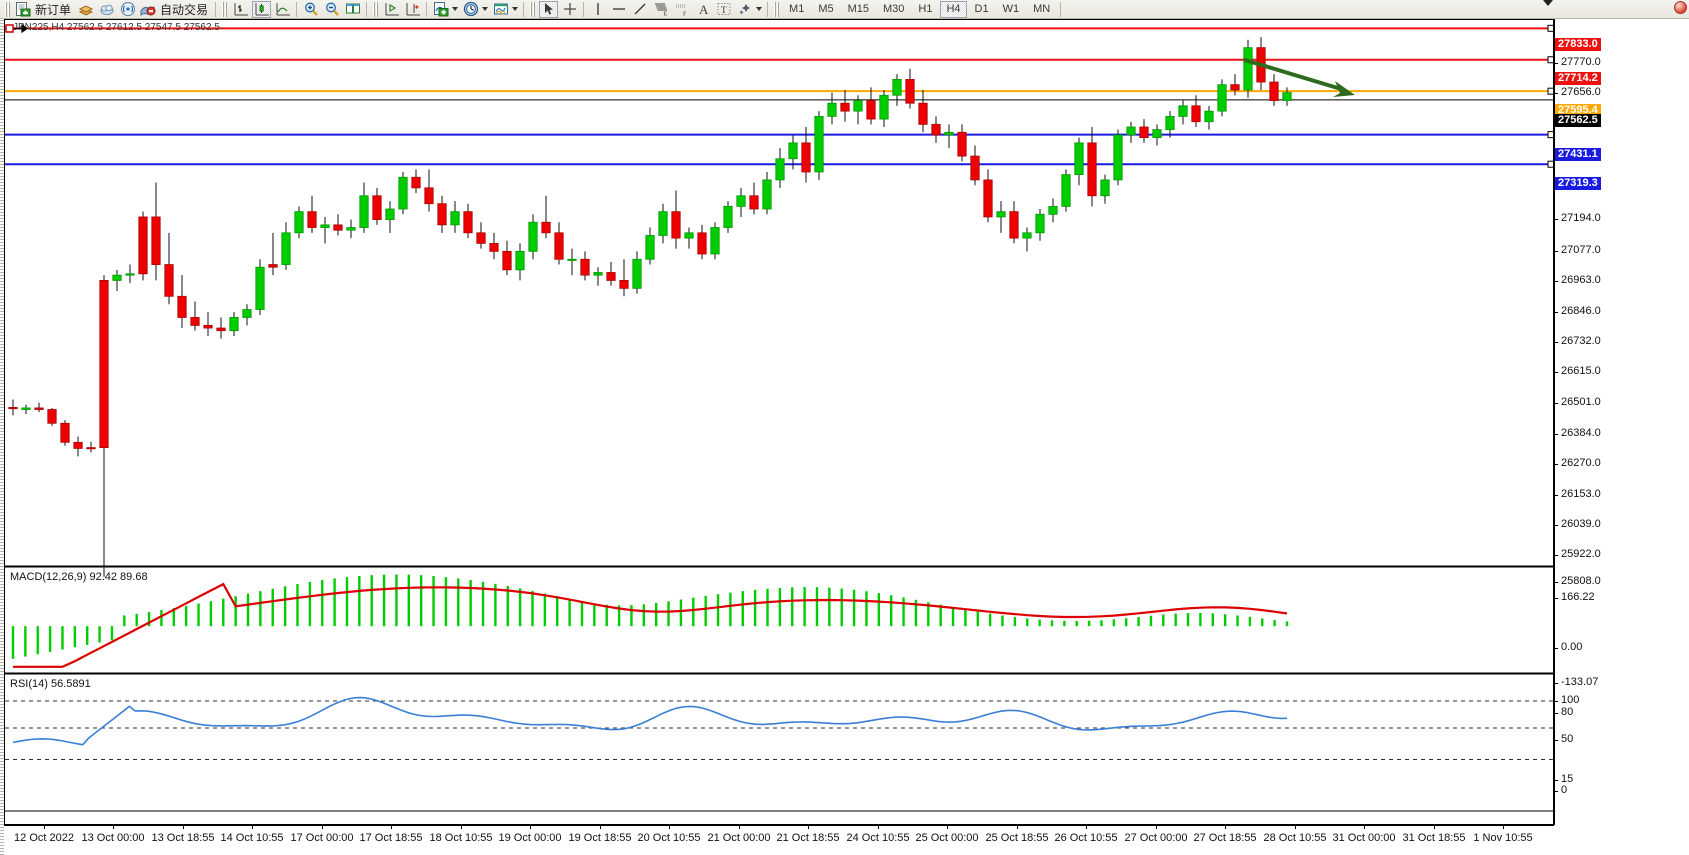  I want to click on candlestick-chart-button, so click(262, 9).